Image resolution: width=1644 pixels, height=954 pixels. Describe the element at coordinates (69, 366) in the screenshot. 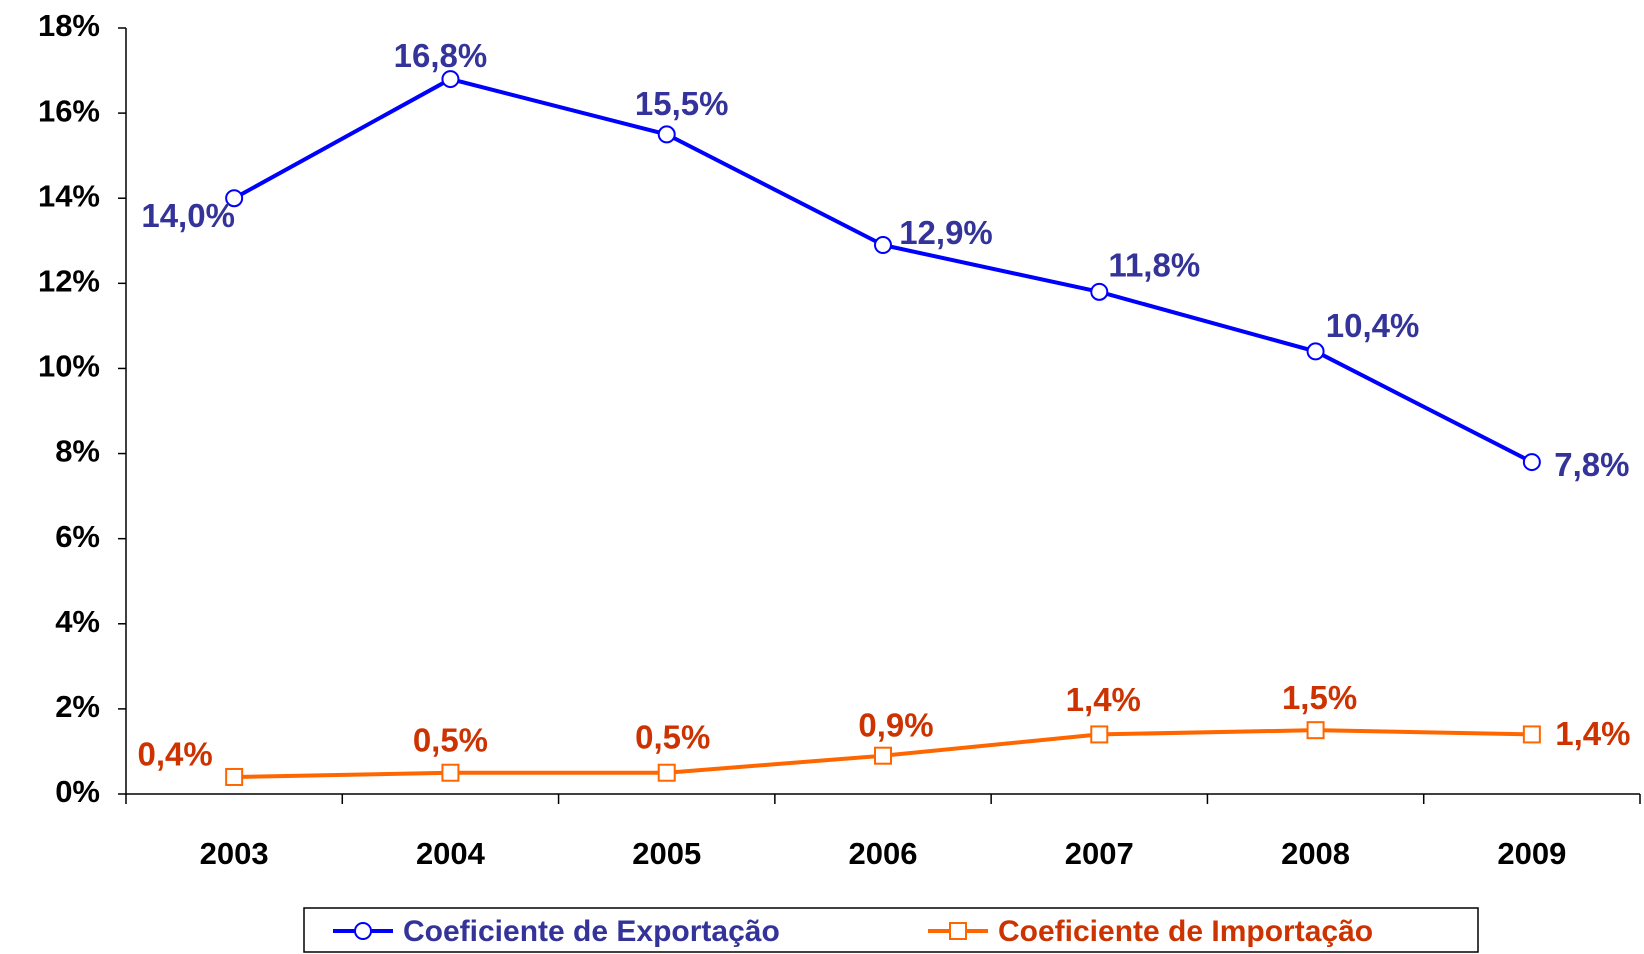

I see `y-tick-label: 10%` at that location.